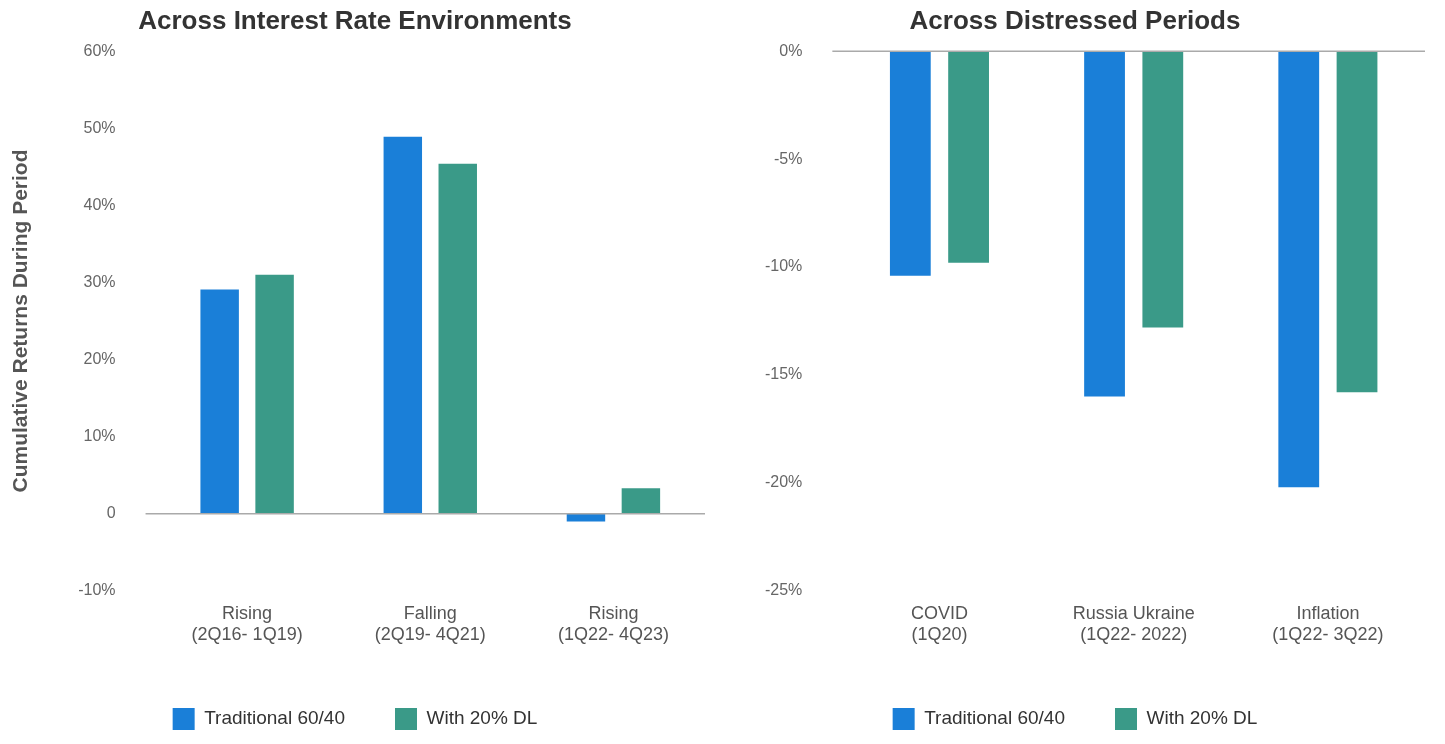 The width and height of the screenshot is (1445, 744). I want to click on y-tick-label: 0%, so click(791, 50).